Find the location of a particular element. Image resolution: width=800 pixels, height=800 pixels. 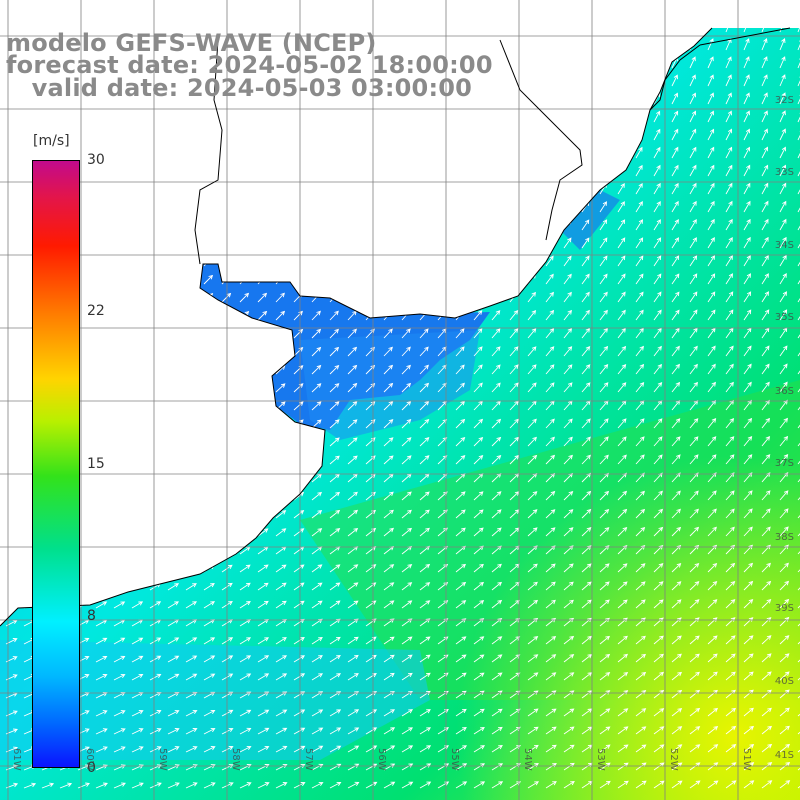

model-title: modelo GEFS-WAVE (NCEP) is located at coordinates (191, 43).